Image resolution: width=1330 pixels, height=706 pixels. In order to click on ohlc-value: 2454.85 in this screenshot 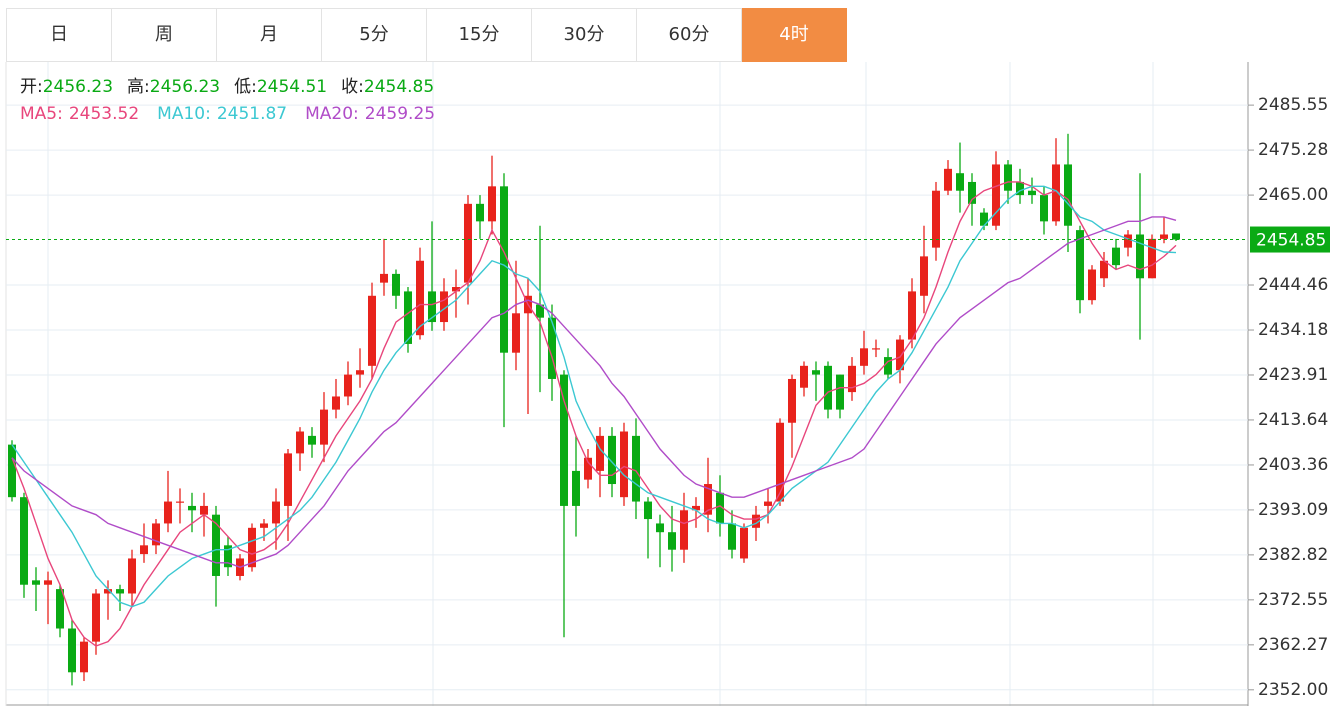, I will do `click(399, 87)`.